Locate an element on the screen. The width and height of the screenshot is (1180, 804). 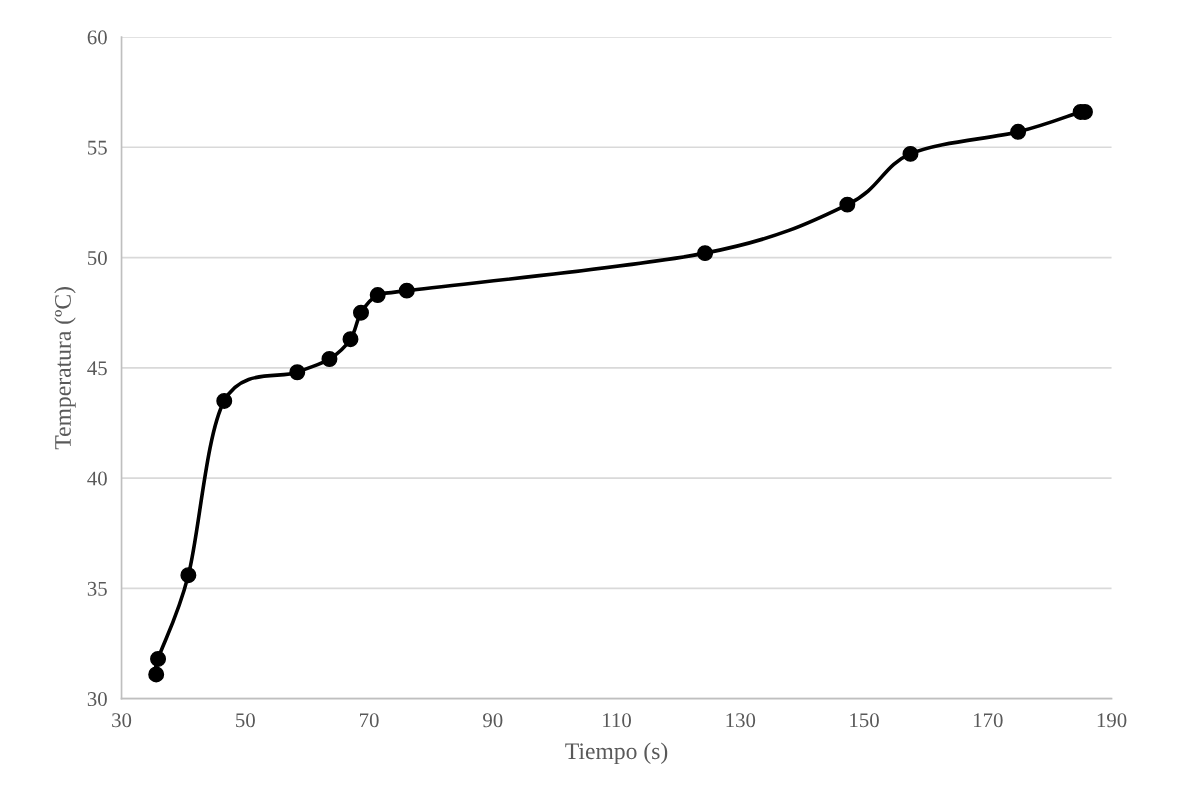
x-tick-label: 90 is located at coordinates (493, 720).